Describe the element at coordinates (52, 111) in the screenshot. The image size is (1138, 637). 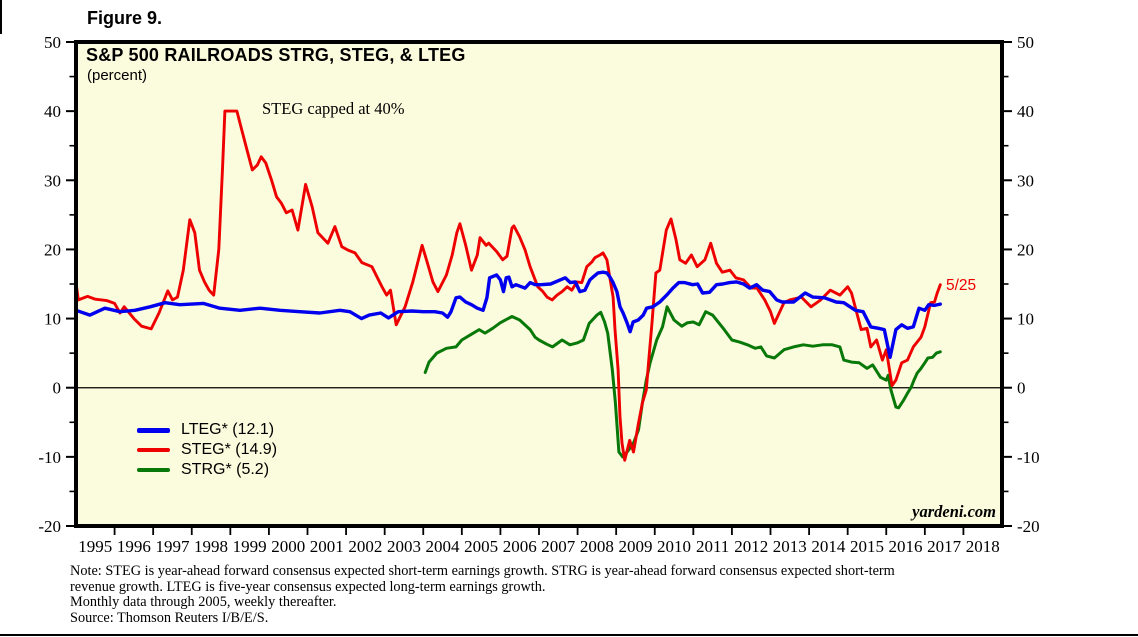
I see `y-axis-label-left: 40` at that location.